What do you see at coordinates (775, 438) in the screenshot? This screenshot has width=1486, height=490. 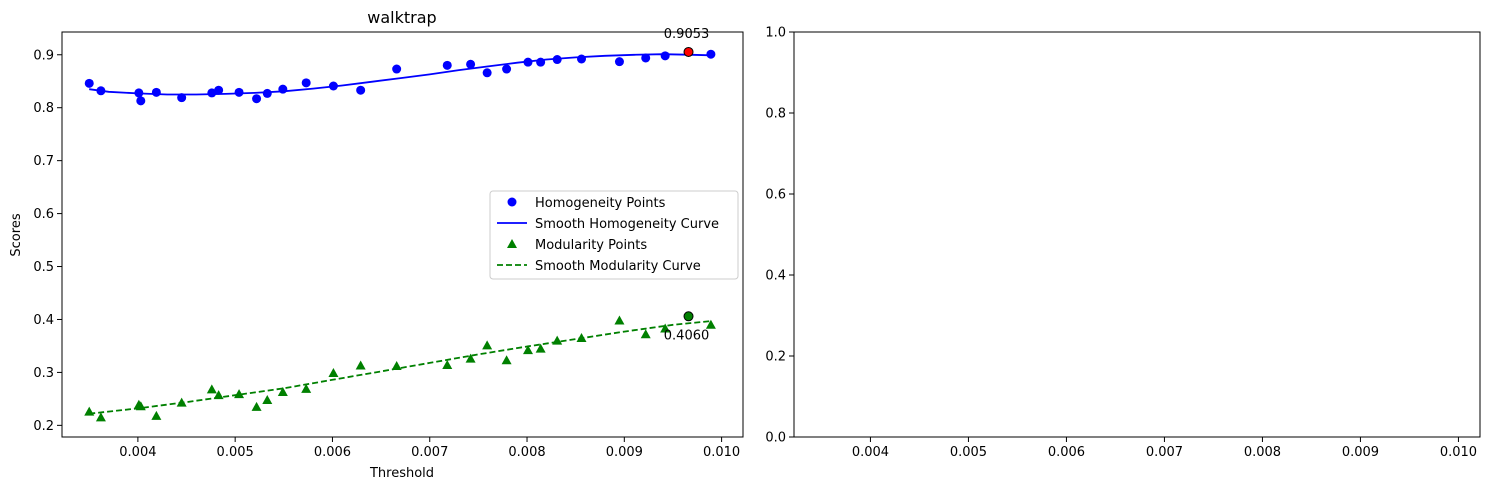 I see `y-tick-label: 0.0` at bounding box center [775, 438].